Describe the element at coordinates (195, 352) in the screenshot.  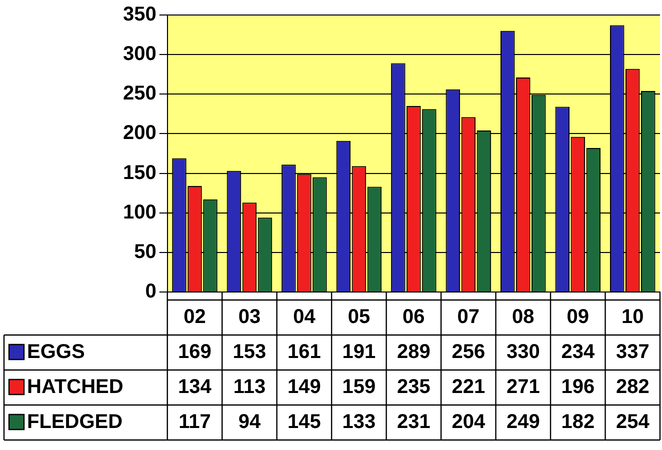
I see `data-label: 169` at that location.